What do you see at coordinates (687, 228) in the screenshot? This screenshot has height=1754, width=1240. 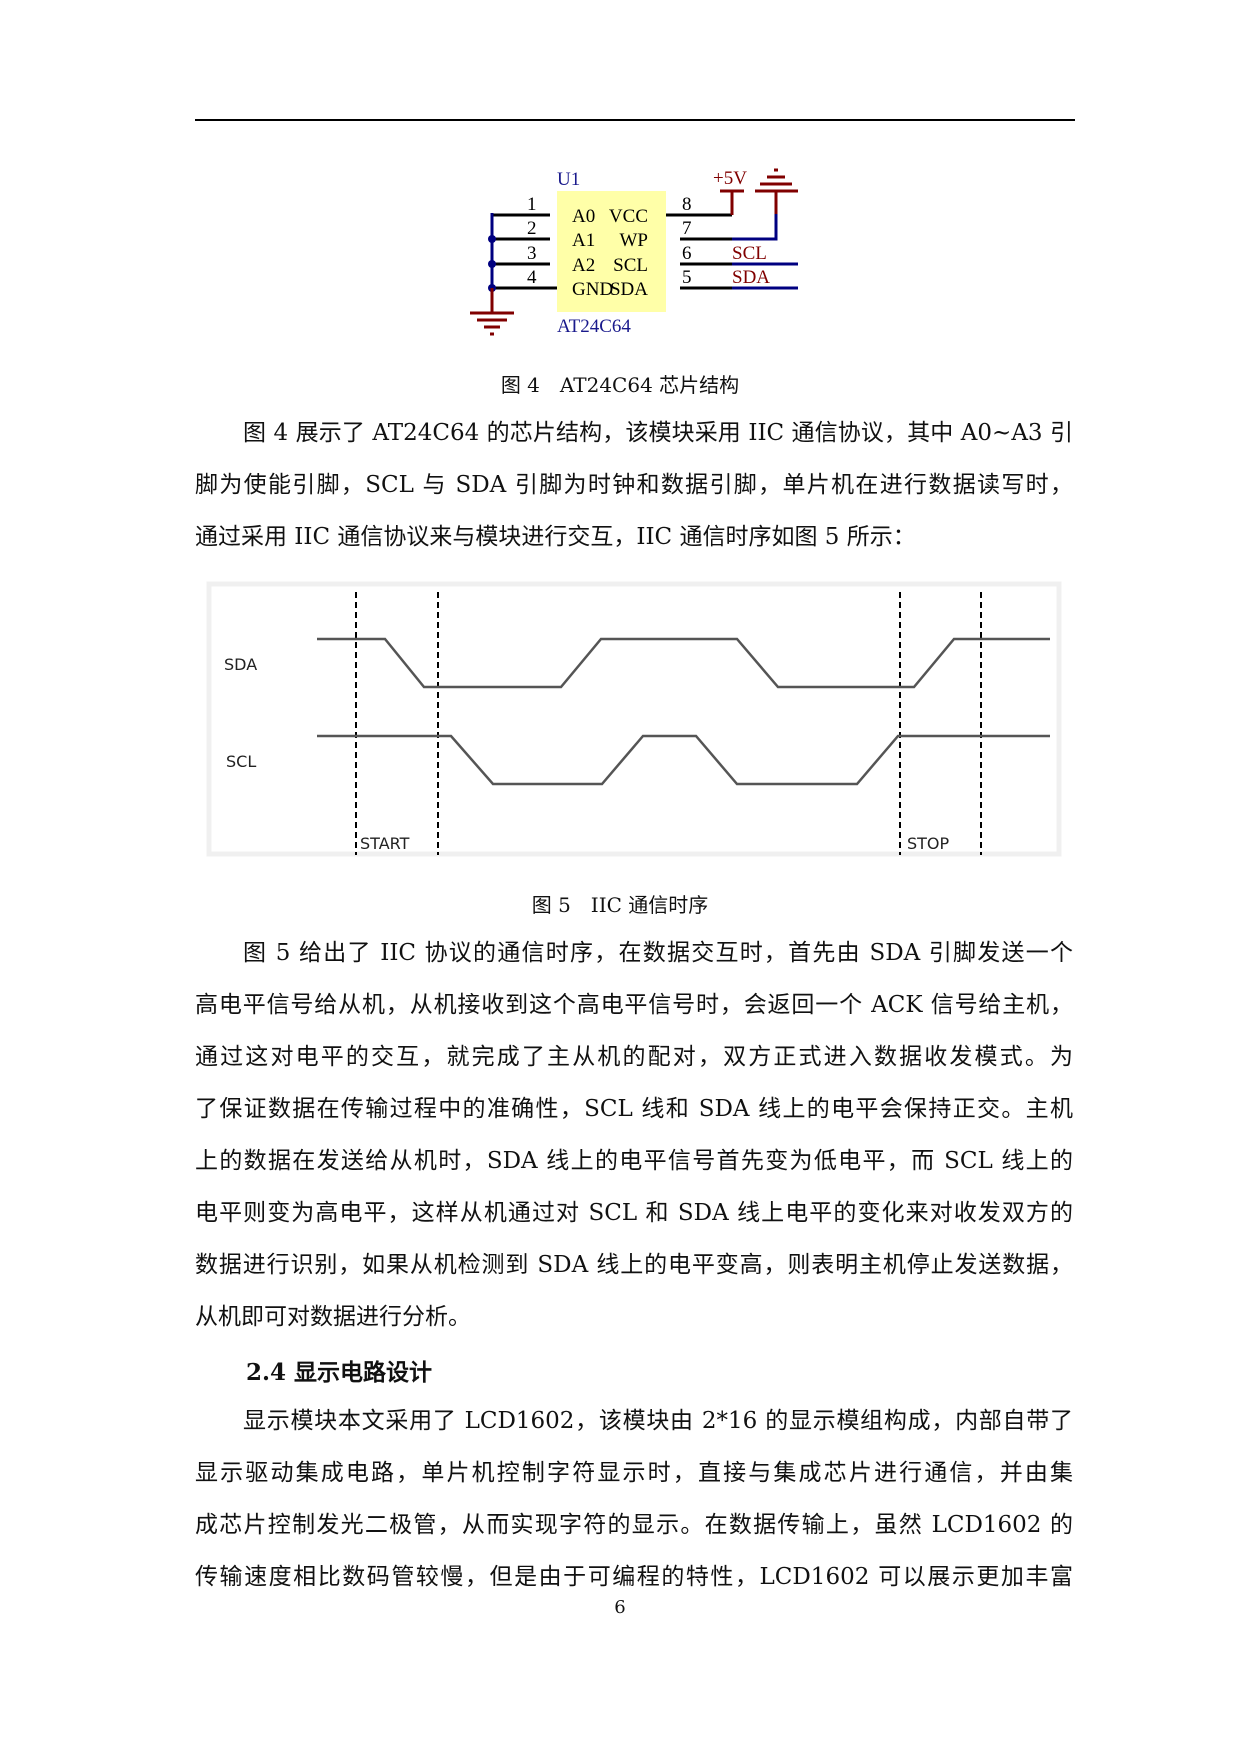 I see `svg-text: 7` at bounding box center [687, 228].